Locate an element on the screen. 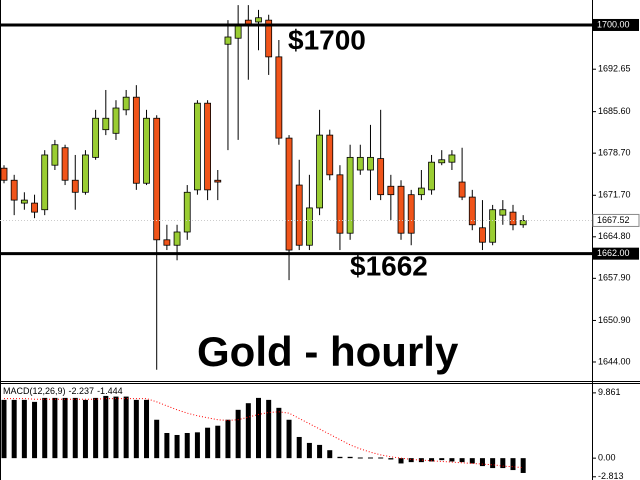  y-tick-label: 1678.70 is located at coordinates (614, 153).